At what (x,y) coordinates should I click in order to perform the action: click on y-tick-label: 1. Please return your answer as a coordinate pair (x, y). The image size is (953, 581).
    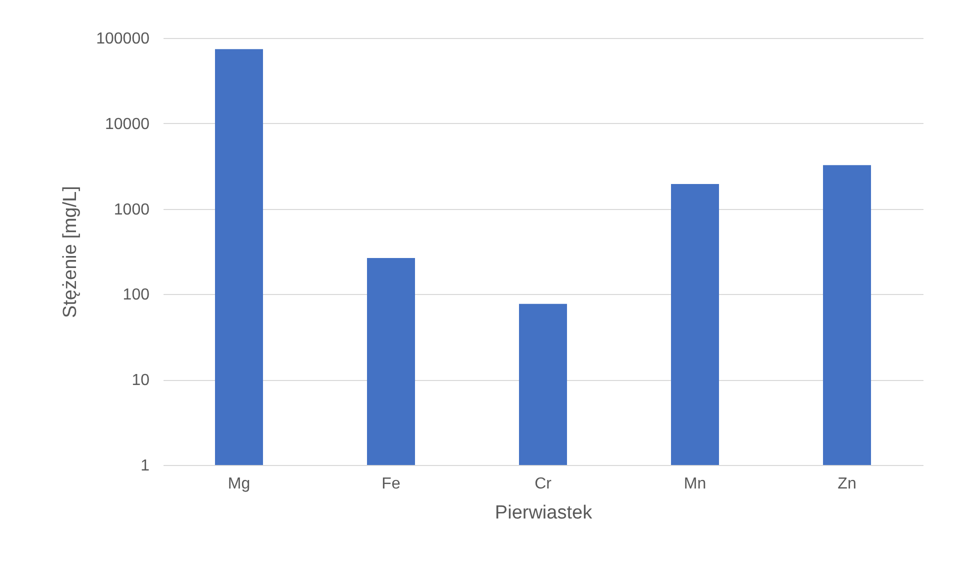
    Looking at the image, I should click on (145, 466).